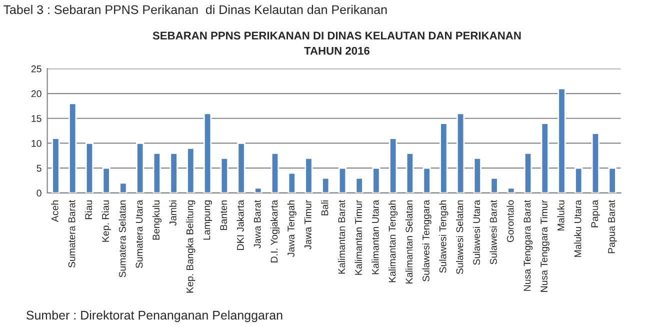 The height and width of the screenshot is (327, 648). I want to click on x-tick-label: Sumatera Utara, so click(139, 234).